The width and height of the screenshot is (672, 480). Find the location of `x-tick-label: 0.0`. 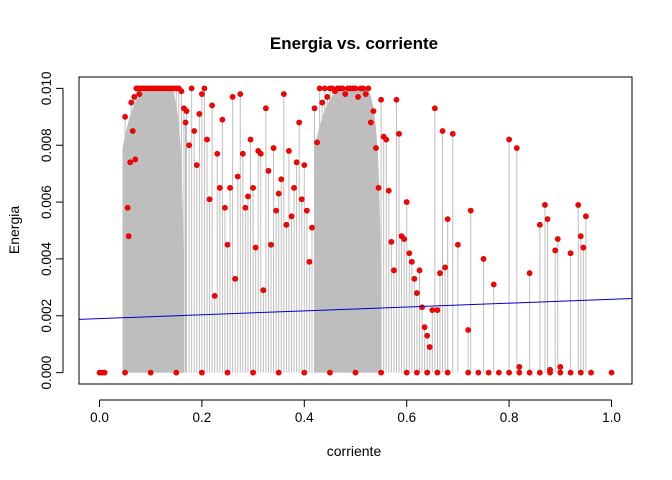

x-tick-label: 0.0 is located at coordinates (99, 417).